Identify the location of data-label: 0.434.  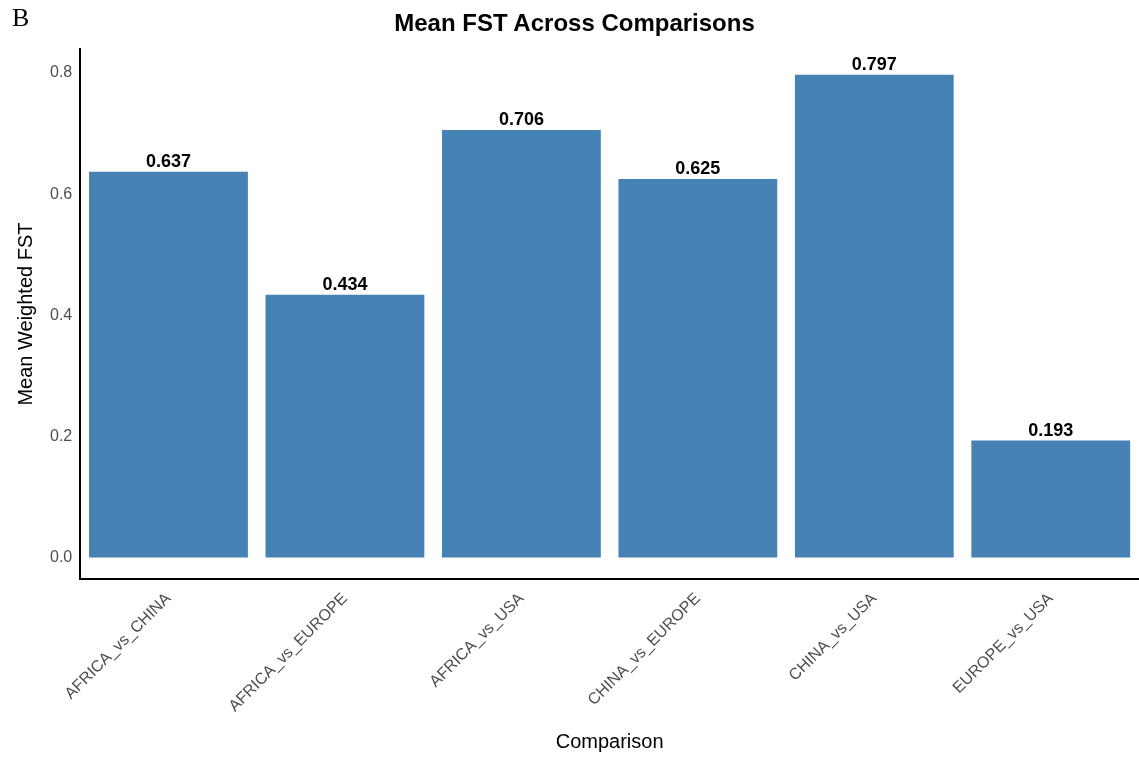
(345, 283).